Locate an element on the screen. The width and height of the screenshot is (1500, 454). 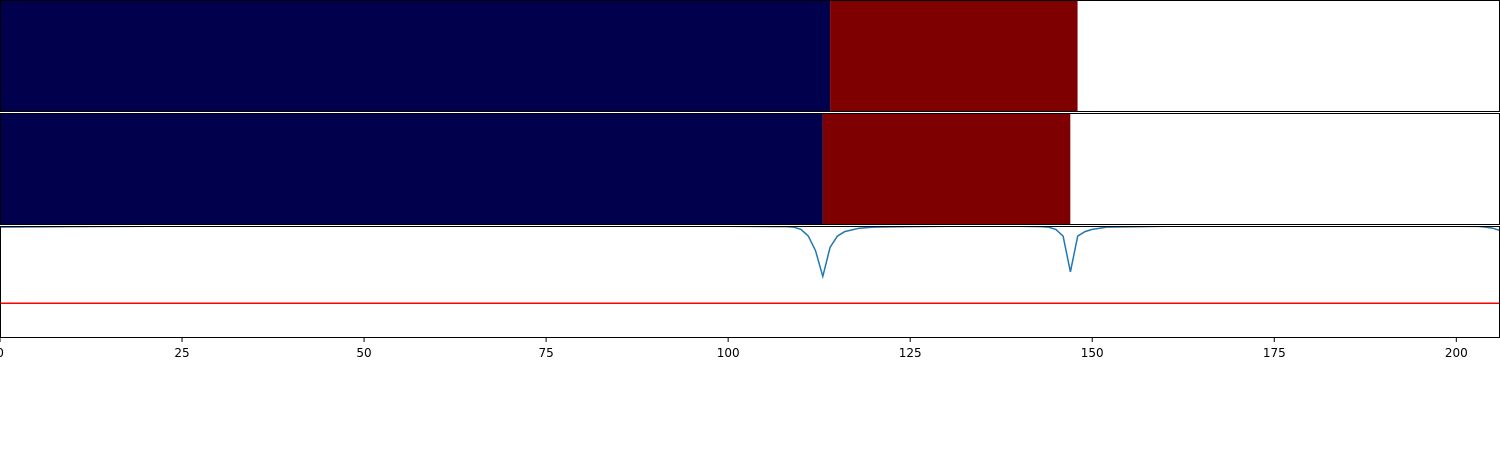
x-tick-label: 75 is located at coordinates (545, 353).